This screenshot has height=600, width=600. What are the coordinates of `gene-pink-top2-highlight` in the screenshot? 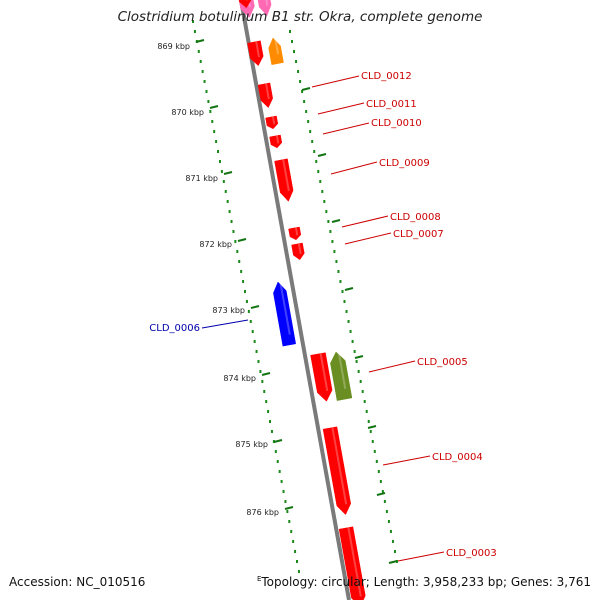 It's located at (267, 3).